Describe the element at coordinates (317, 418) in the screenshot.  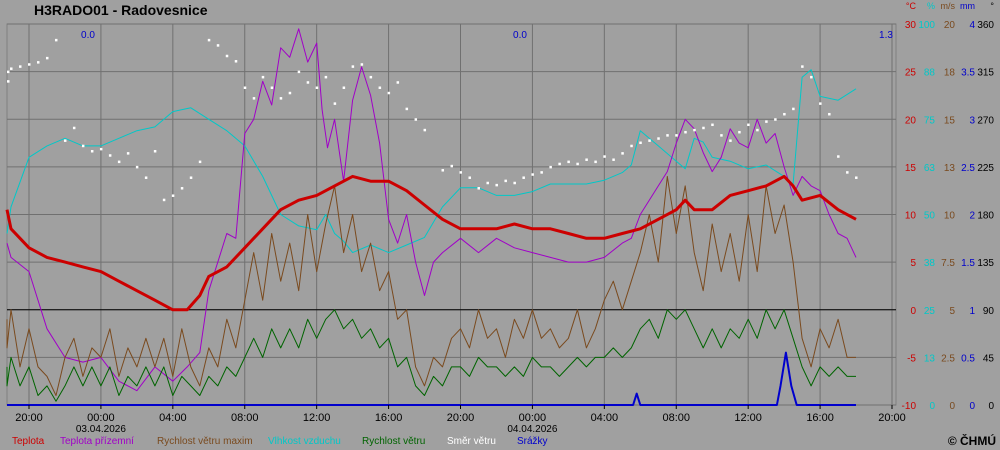
I see `x-tick-label: 12:00` at that location.